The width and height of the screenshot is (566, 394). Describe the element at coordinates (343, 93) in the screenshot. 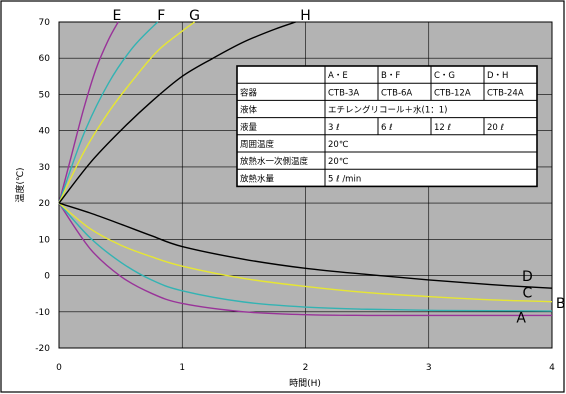

I see `table-cell: CTB-3A` at that location.